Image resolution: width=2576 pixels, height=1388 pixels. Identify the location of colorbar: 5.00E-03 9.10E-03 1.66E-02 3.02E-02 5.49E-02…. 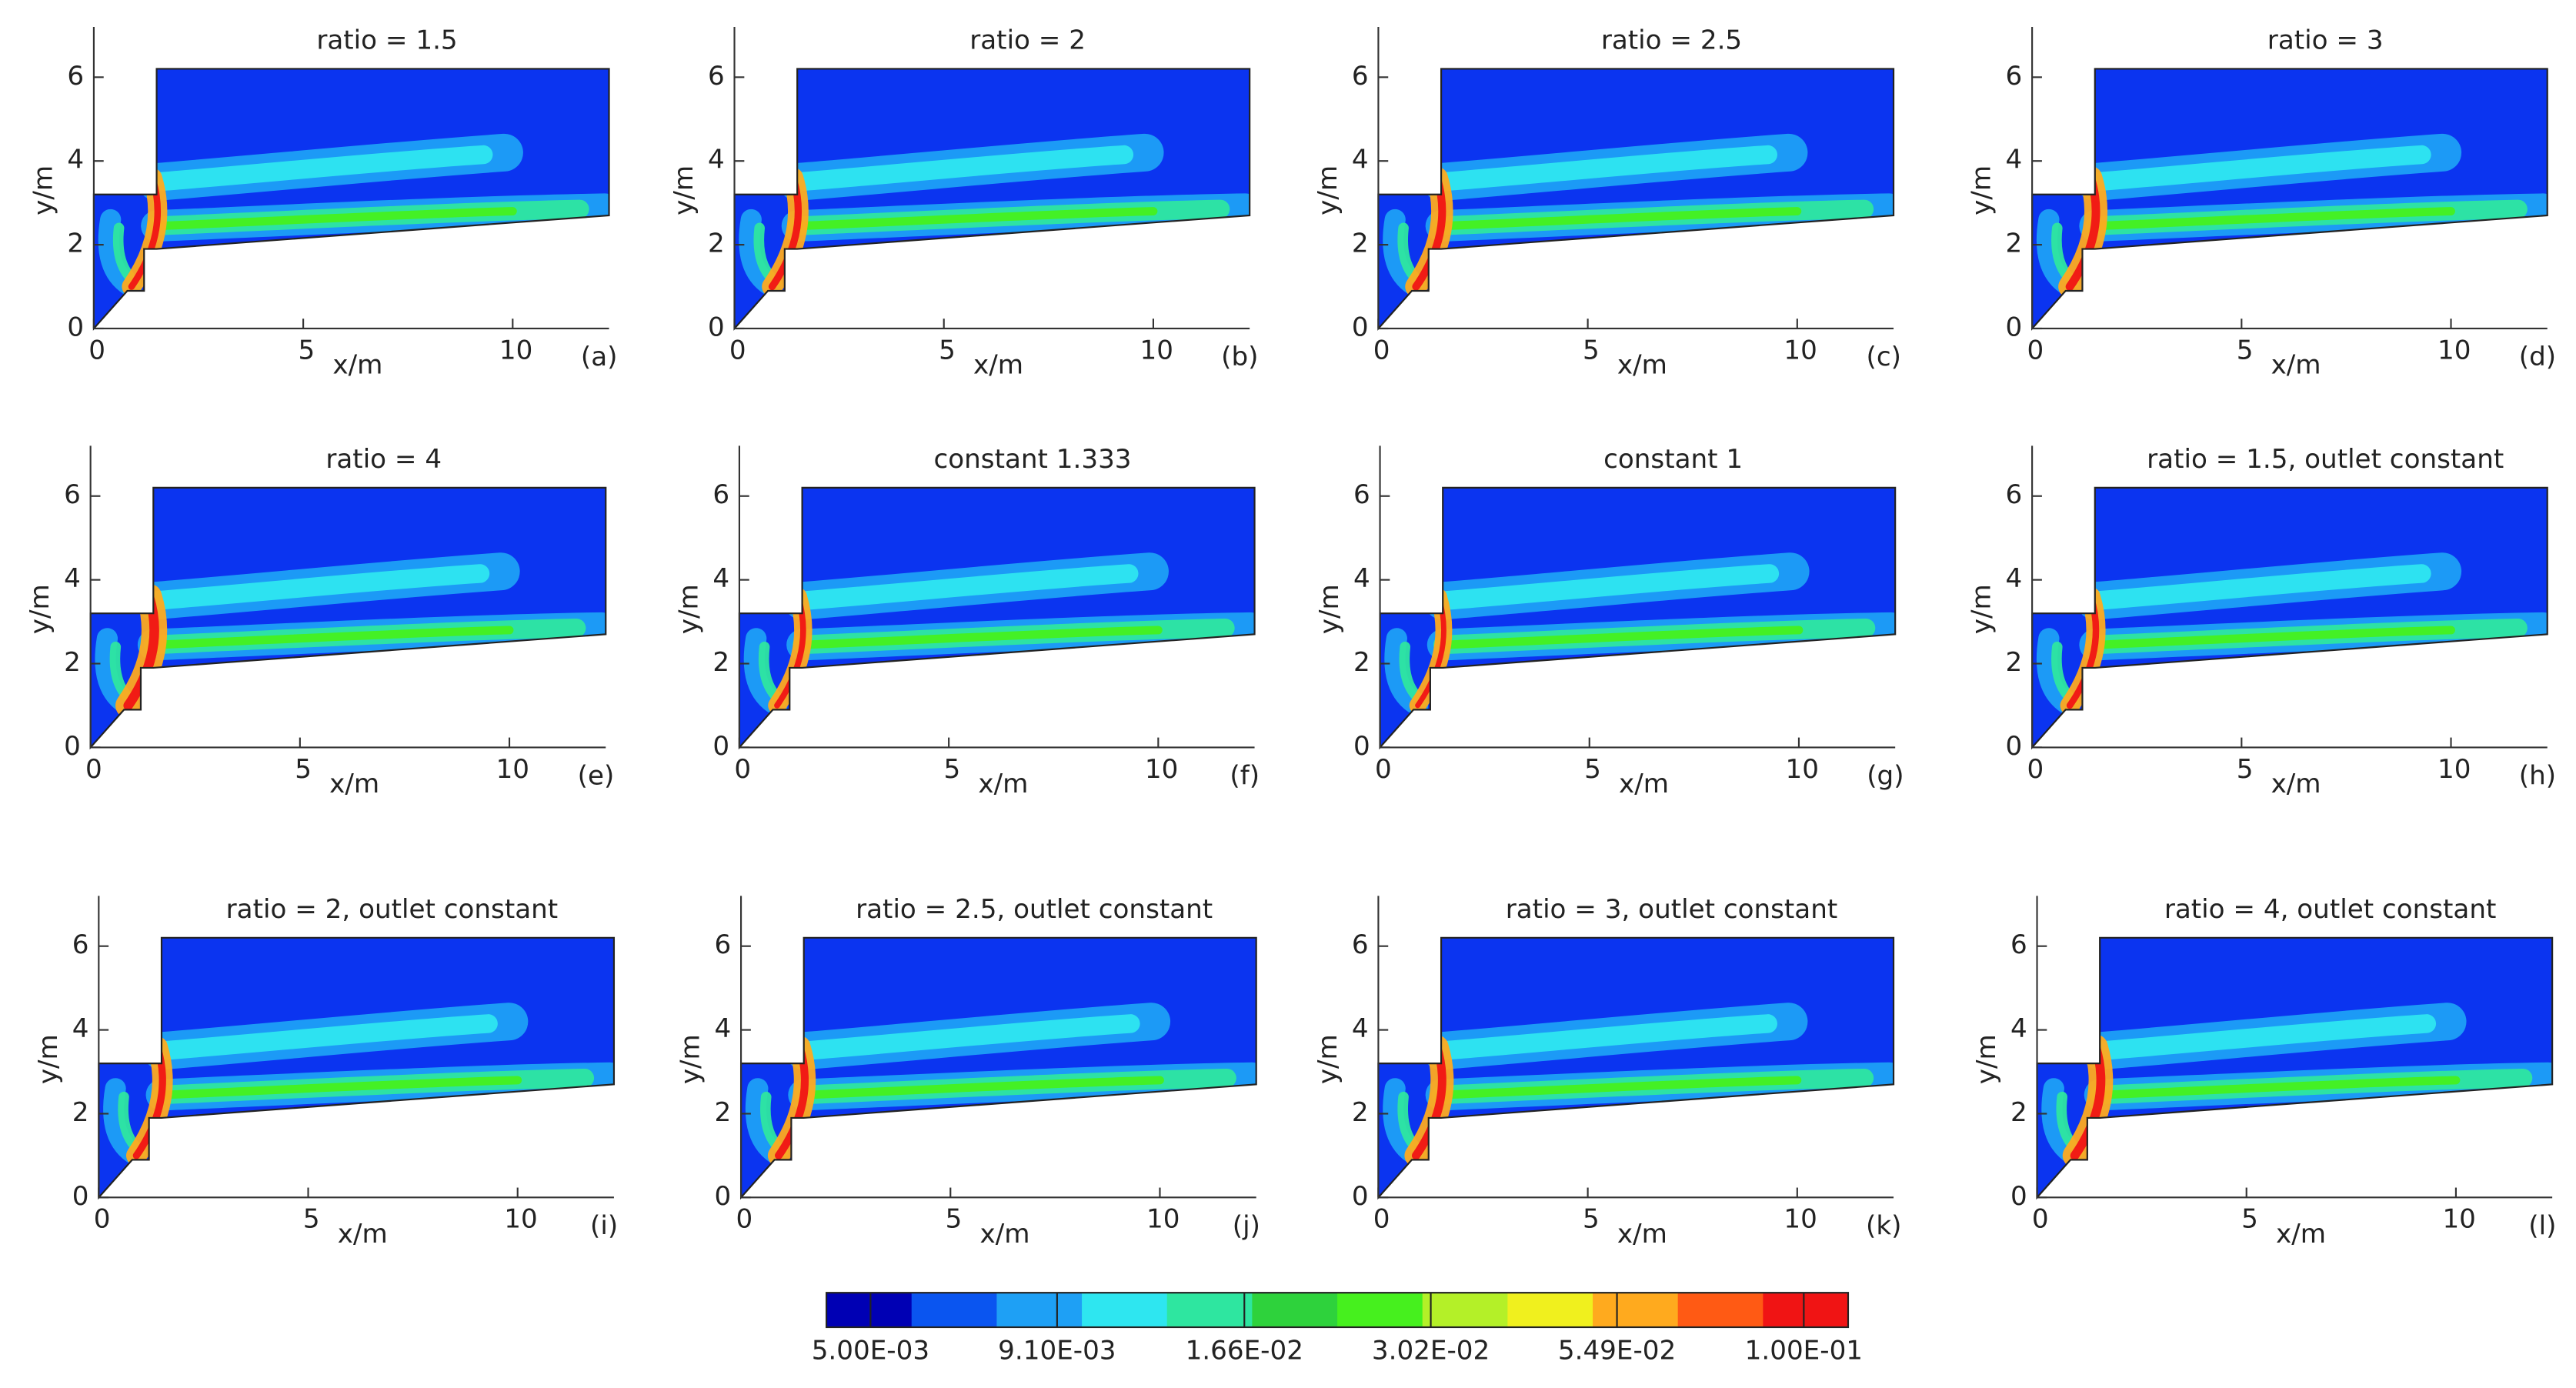
(1338, 1329).